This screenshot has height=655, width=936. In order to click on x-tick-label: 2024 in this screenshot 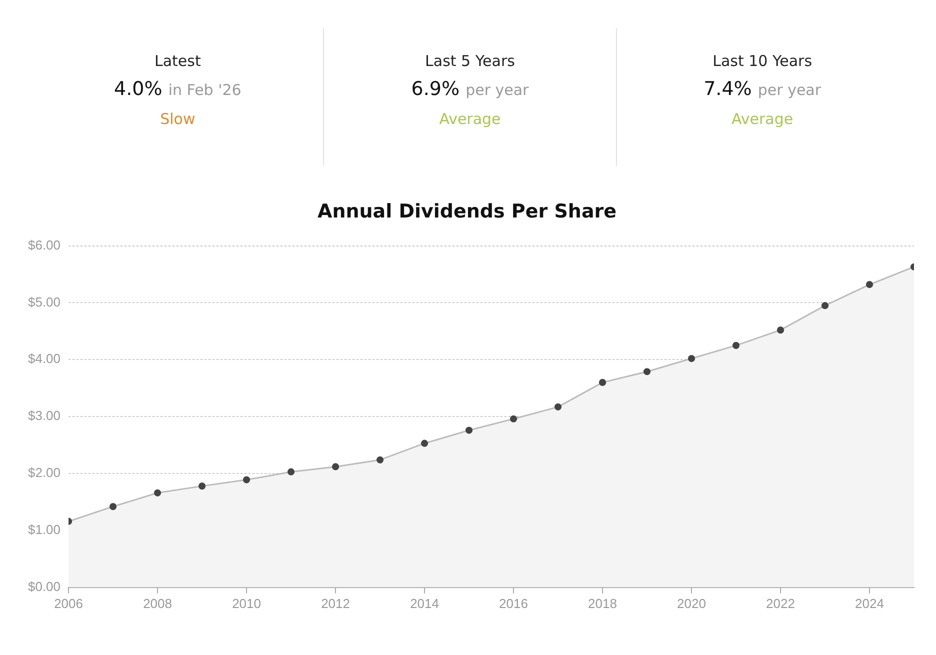, I will do `click(869, 603)`.